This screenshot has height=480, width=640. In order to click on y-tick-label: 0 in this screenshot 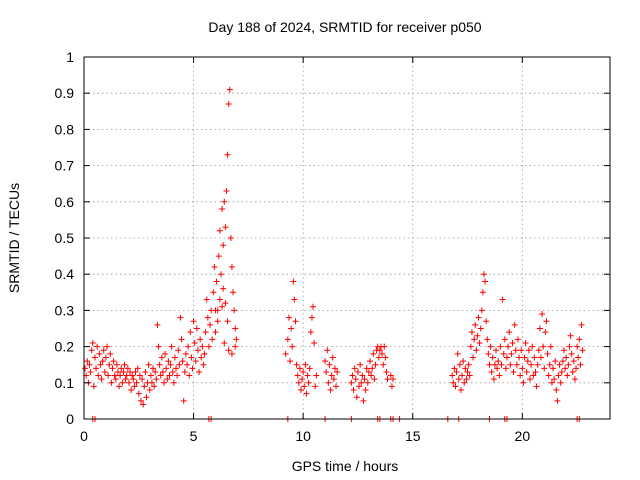, I will do `click(70, 419)`.